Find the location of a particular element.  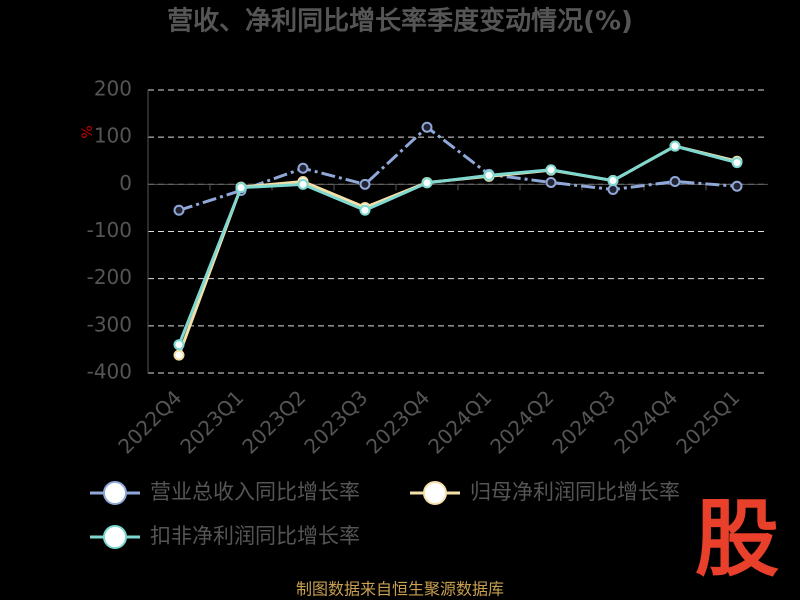

y-tick-label: -100 is located at coordinates (109, 230).